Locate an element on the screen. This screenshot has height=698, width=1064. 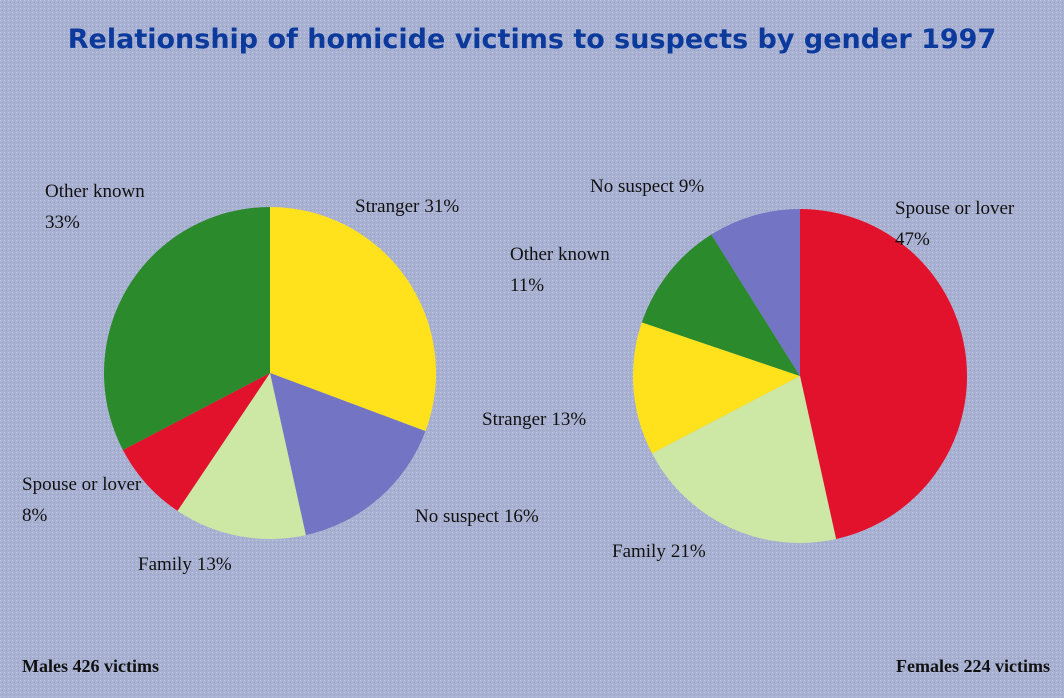
slice-value-label: 16% is located at coordinates (521, 516).